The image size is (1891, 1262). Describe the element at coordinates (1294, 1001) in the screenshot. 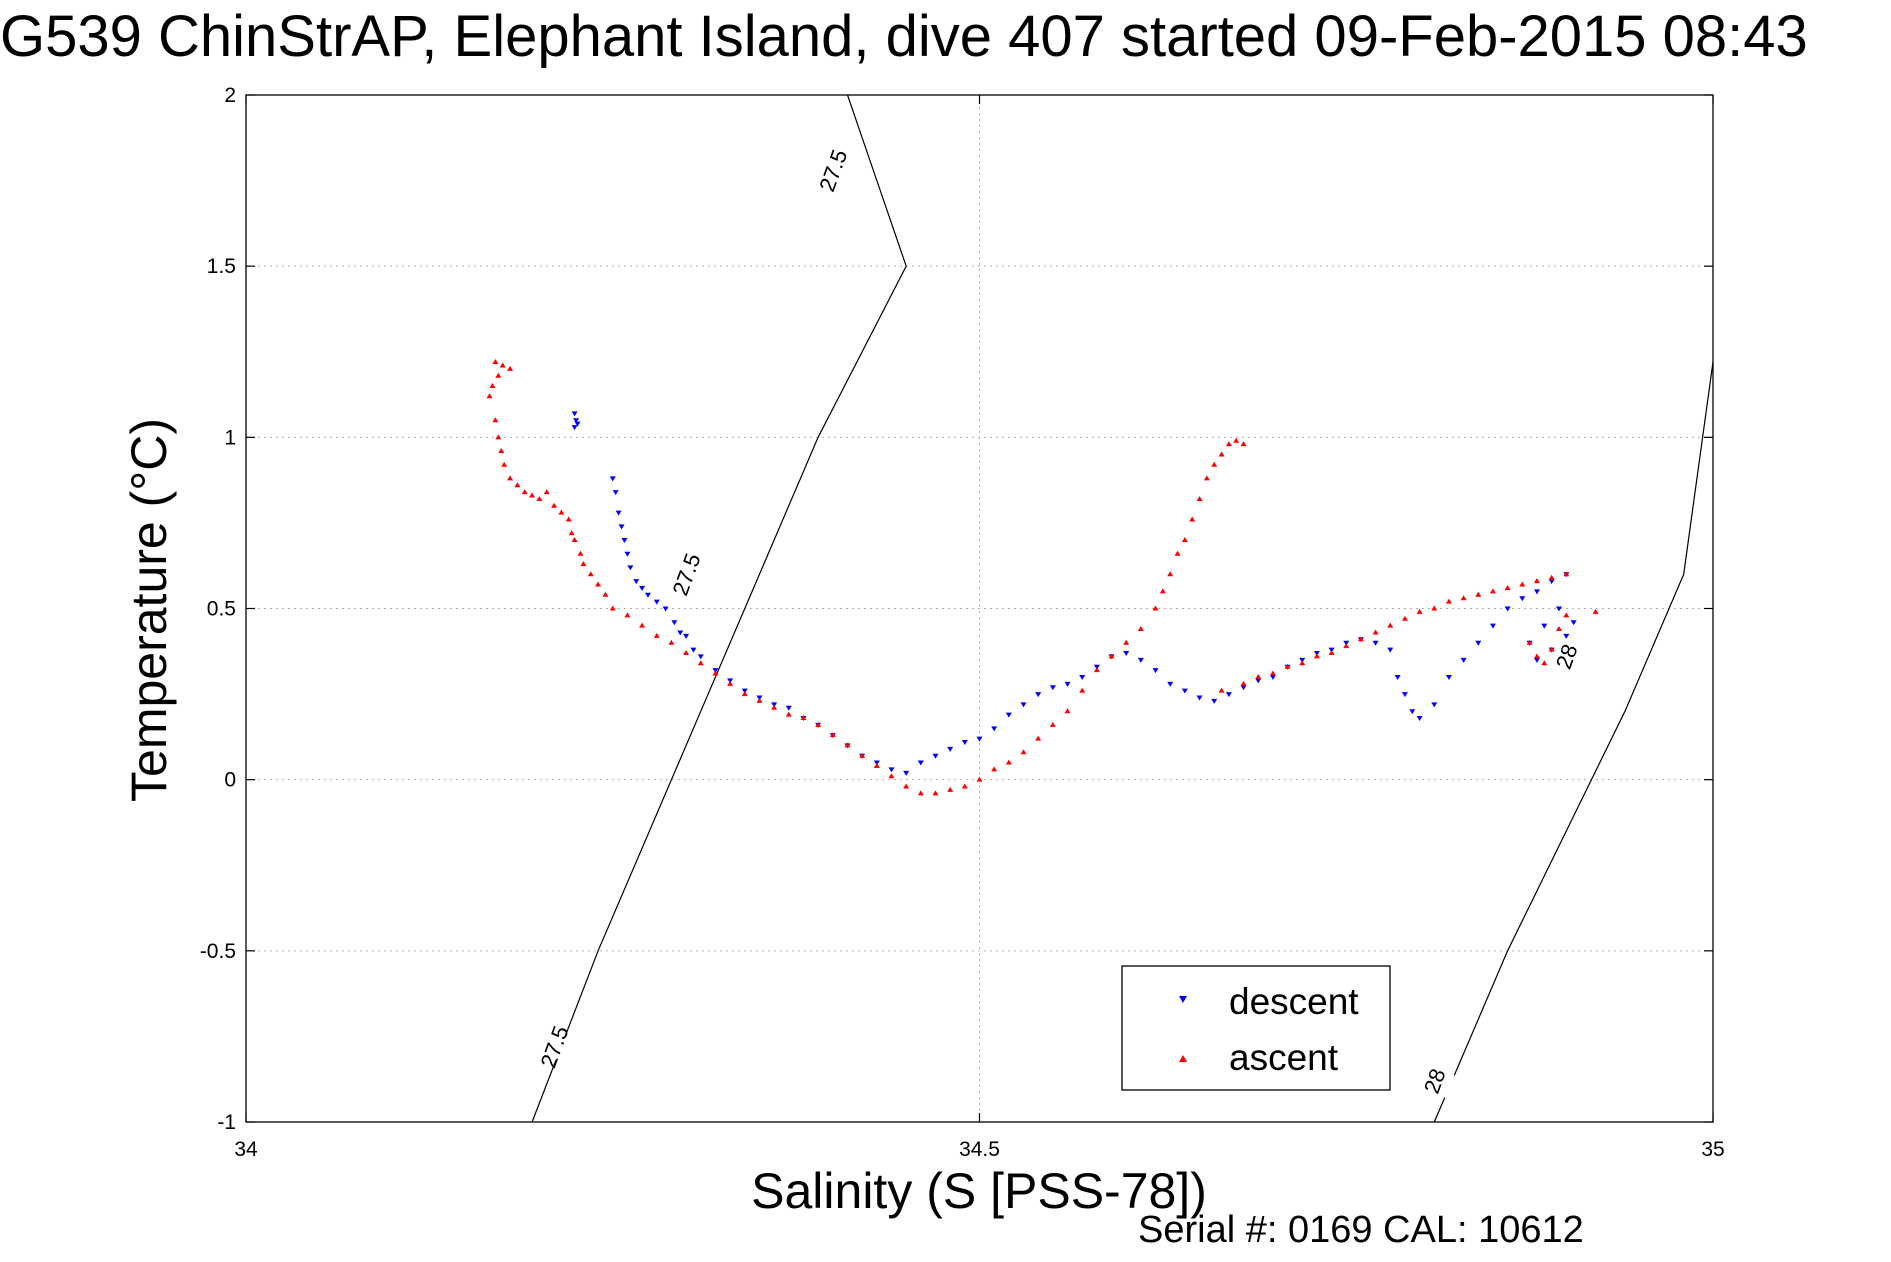

I see `legend-descent-label: descent` at that location.